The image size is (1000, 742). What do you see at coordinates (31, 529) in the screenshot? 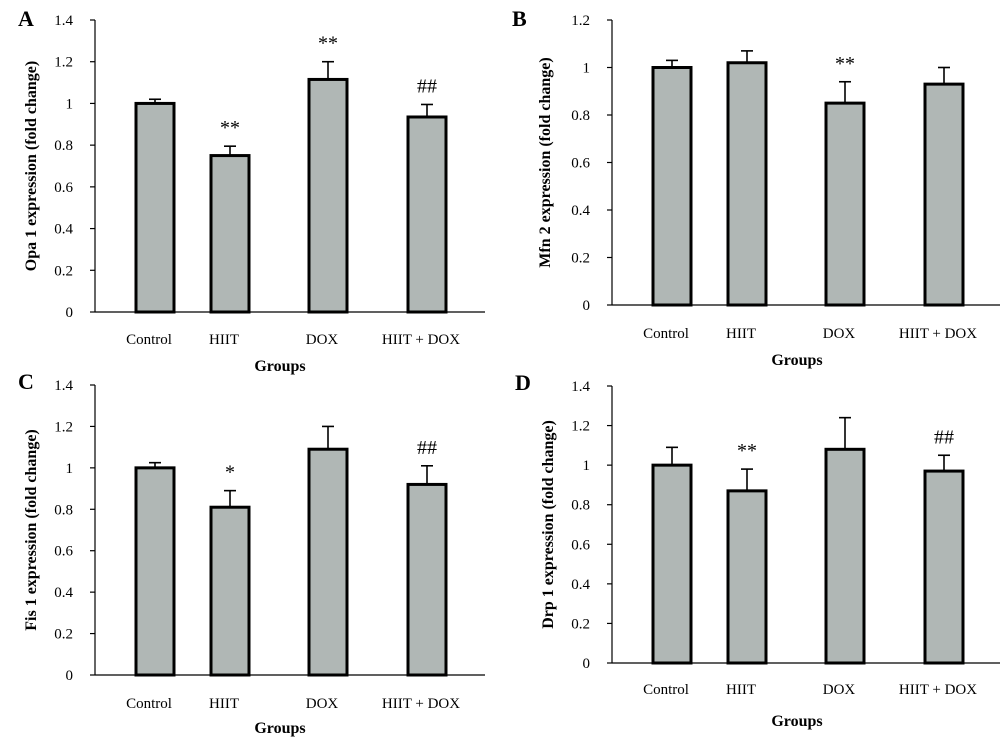
I see `y-axis-title: Fis 1 expression (fold change)` at bounding box center [31, 529].